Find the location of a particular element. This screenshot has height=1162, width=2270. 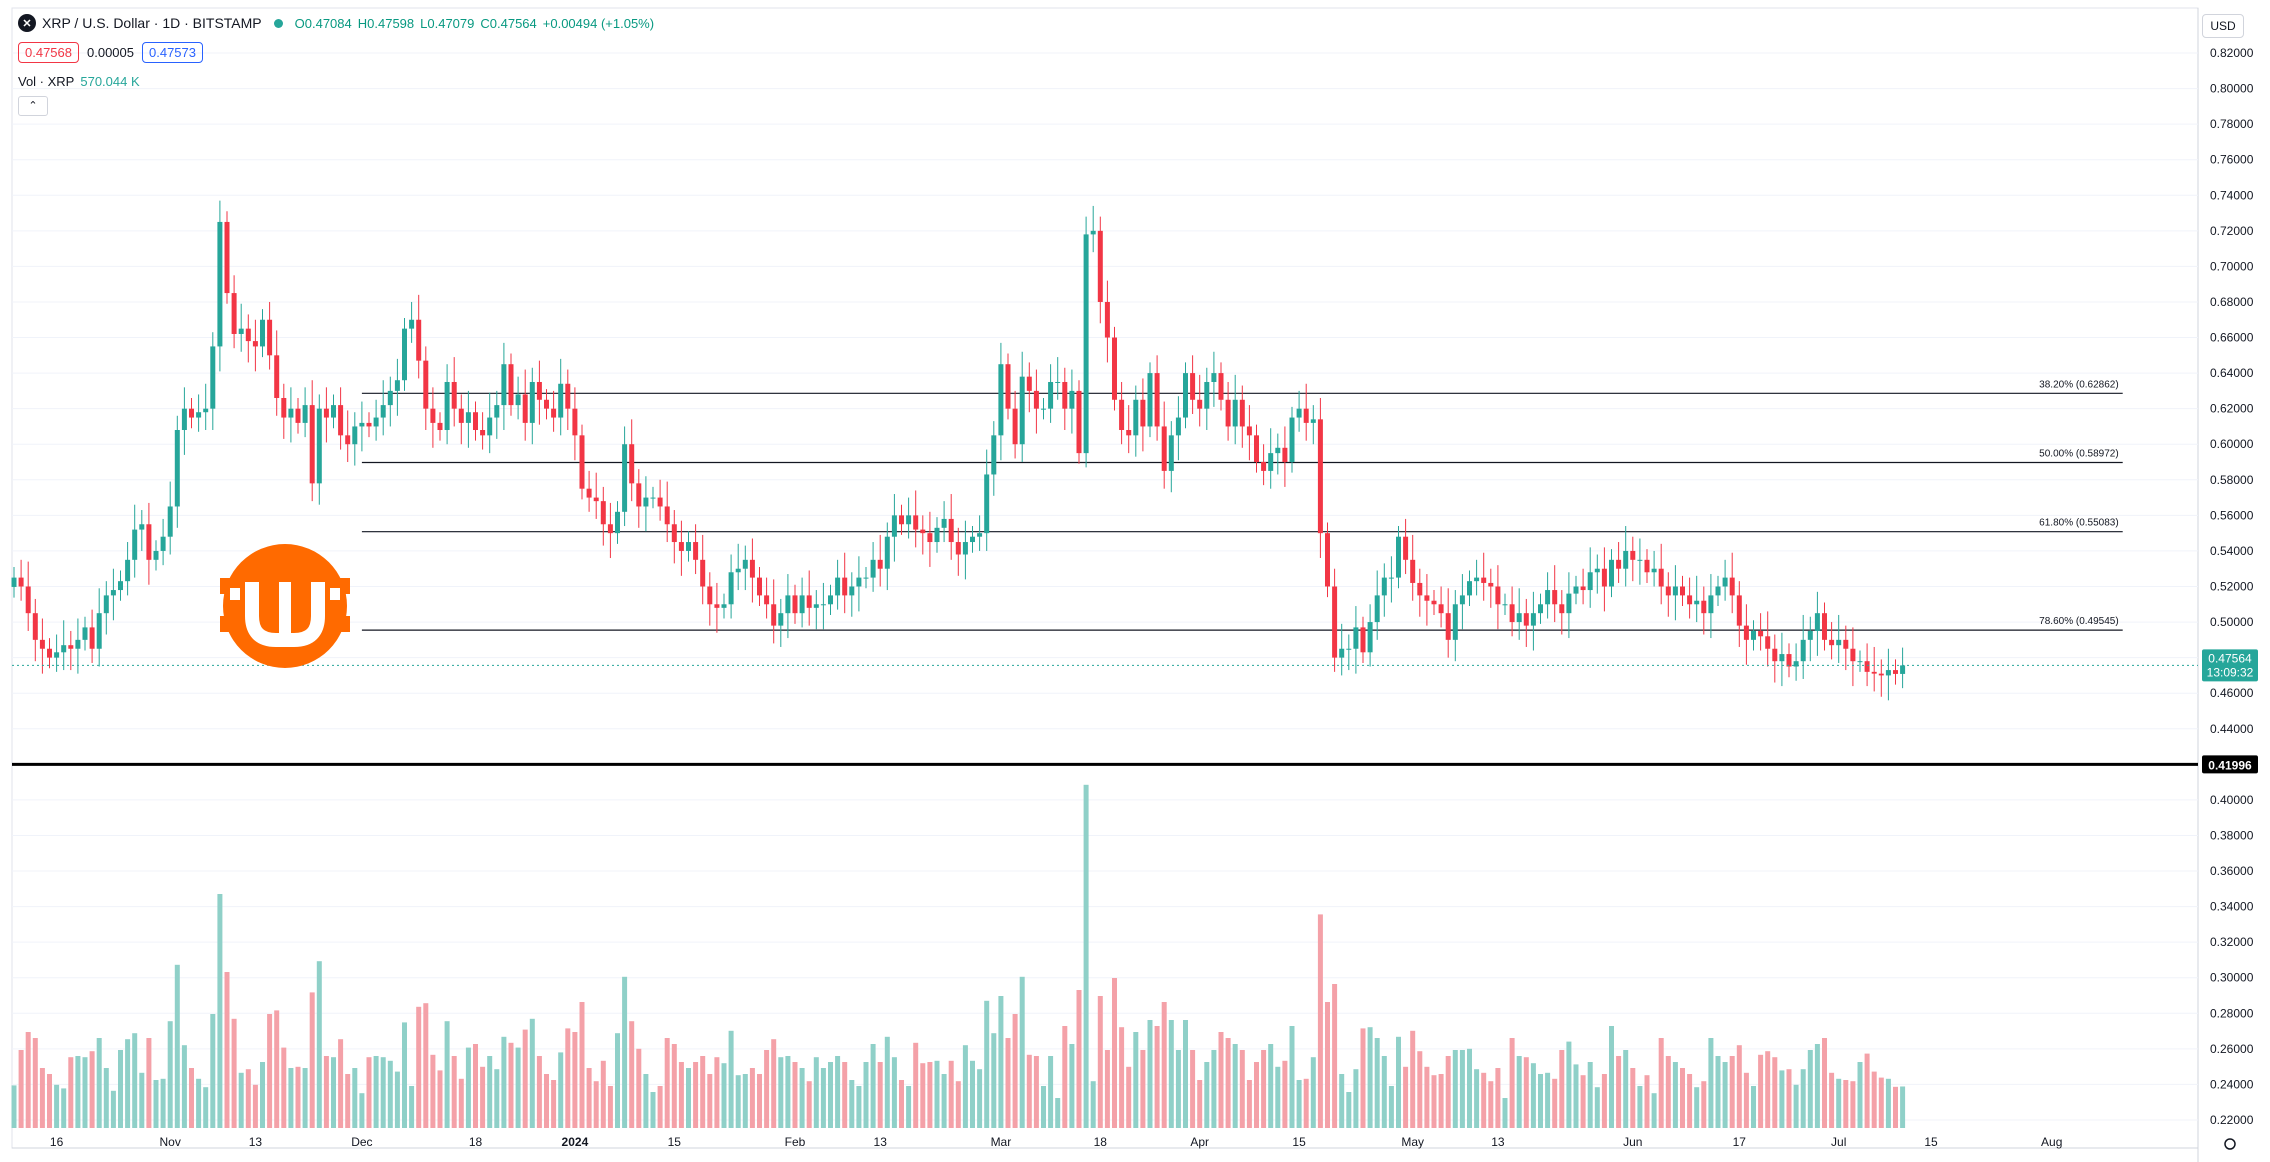

buy-price-button: 0.47573 is located at coordinates (172, 52).